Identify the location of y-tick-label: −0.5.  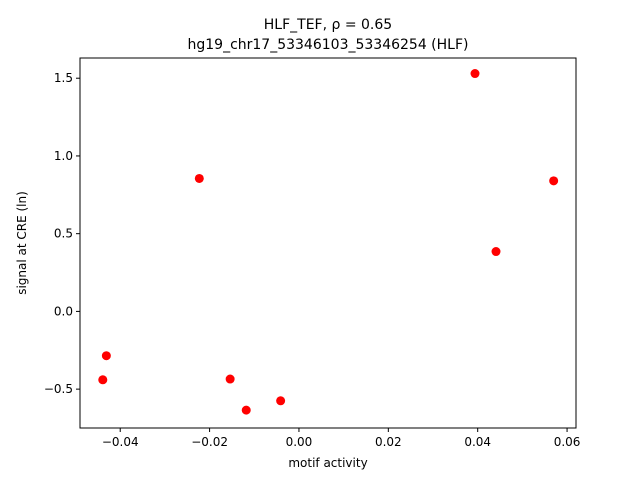
(58, 389).